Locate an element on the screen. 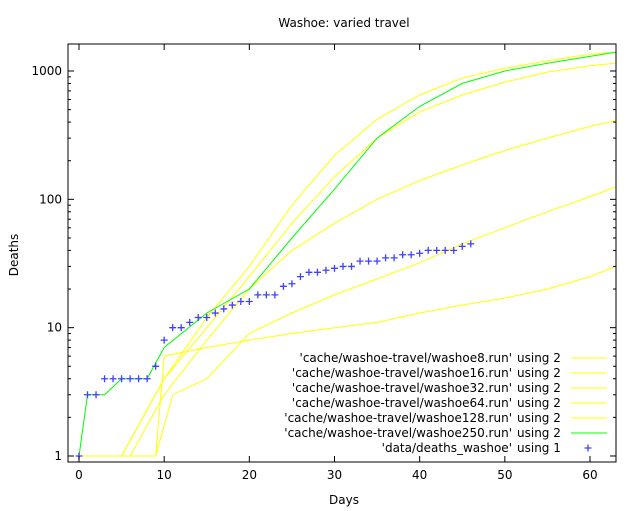  y-tick-label: 1 is located at coordinates (58, 456).